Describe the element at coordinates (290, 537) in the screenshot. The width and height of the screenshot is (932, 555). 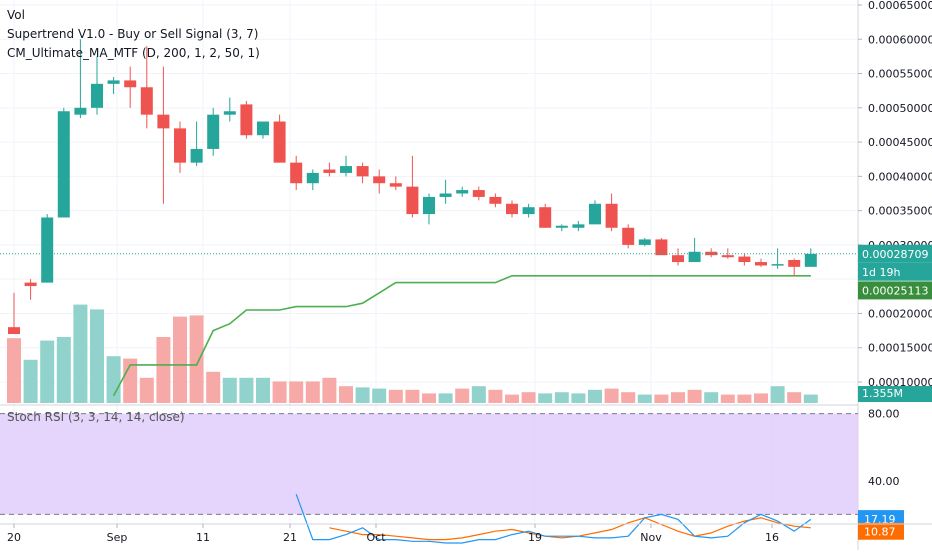
I see `time-tick-label: 21` at that location.